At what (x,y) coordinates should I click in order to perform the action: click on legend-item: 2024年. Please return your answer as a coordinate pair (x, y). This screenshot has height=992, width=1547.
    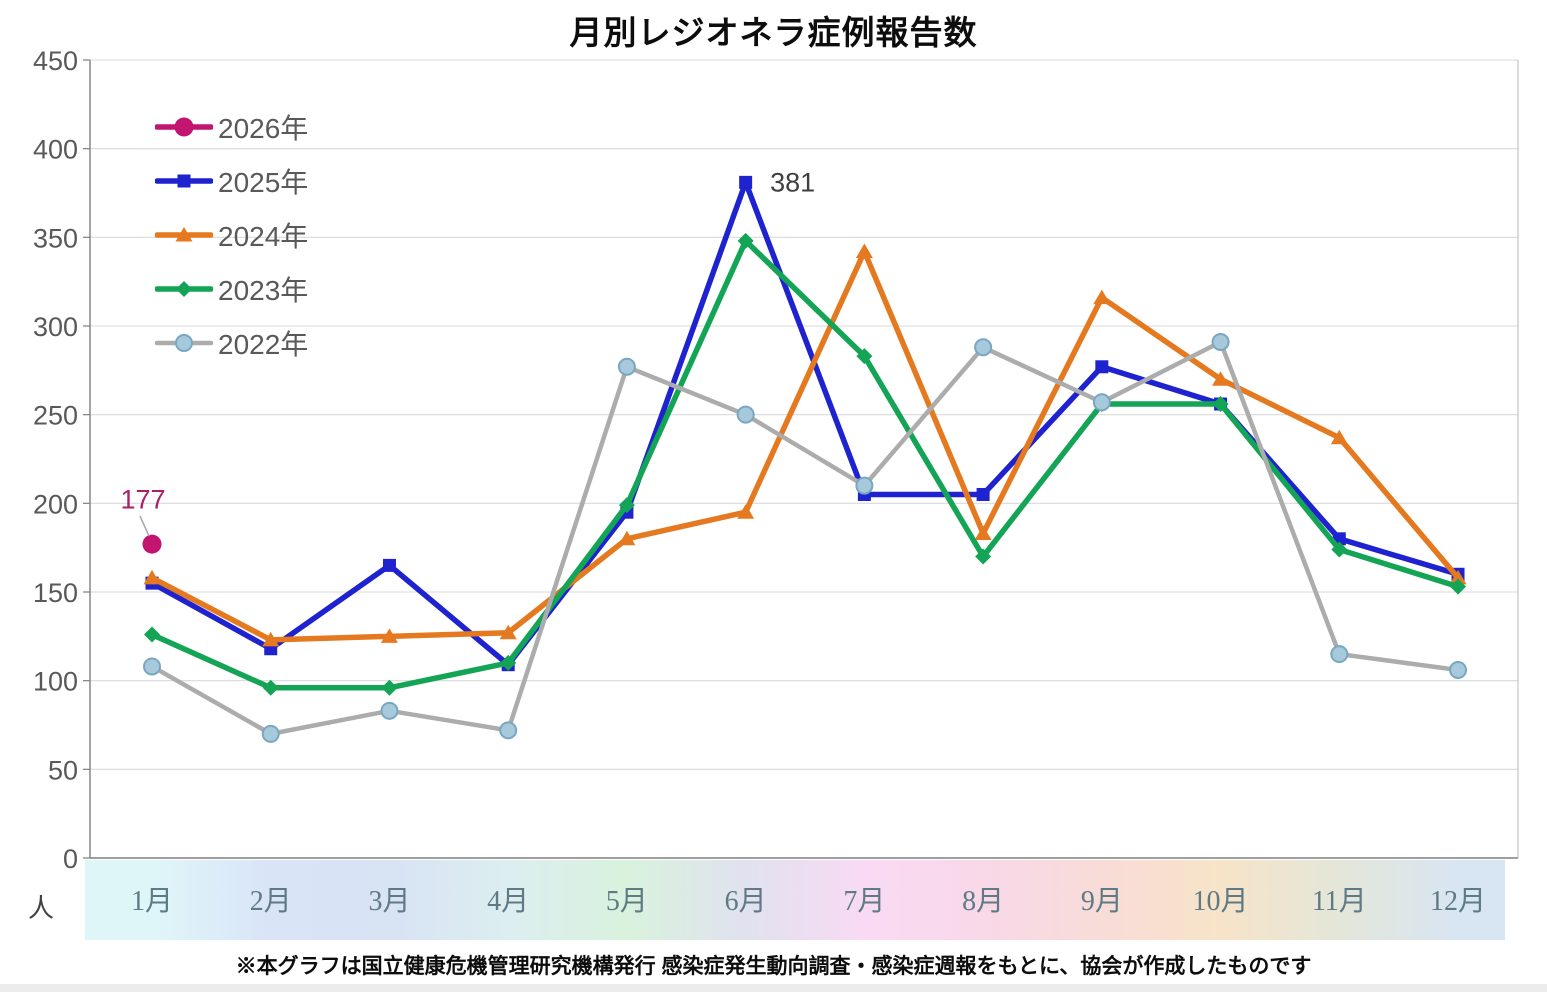
    Looking at the image, I should click on (231, 235).